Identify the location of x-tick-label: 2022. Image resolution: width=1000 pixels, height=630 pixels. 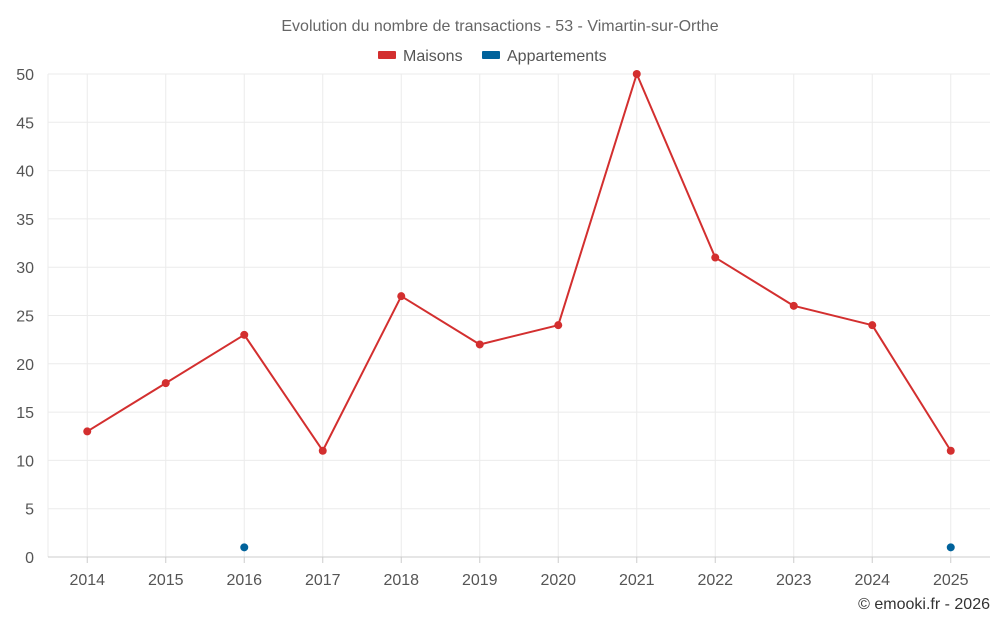
(715, 580).